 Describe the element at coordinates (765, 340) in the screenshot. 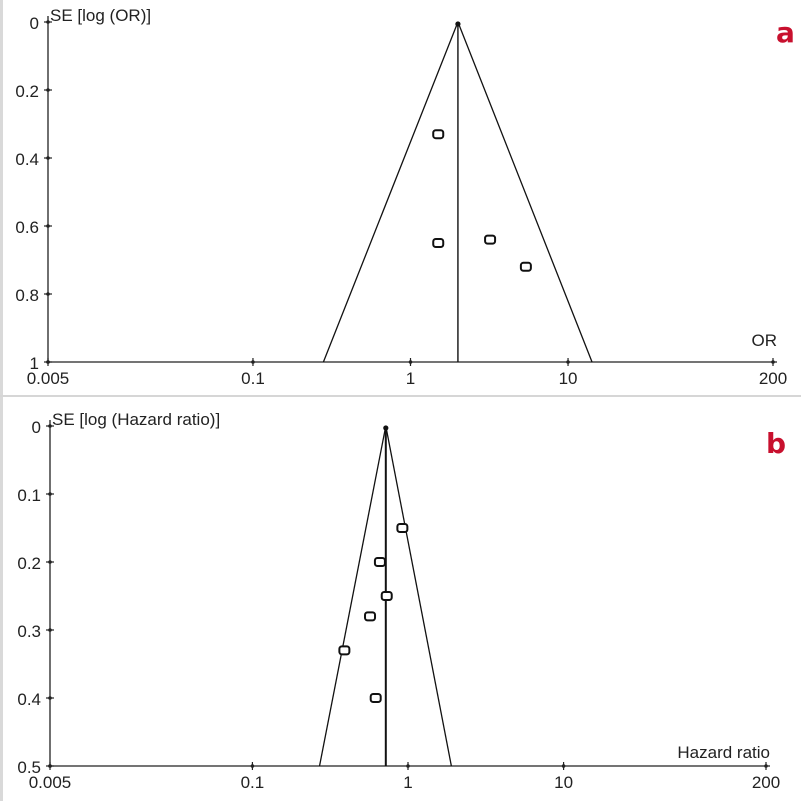

I see `x-axis-title: OR` at that location.